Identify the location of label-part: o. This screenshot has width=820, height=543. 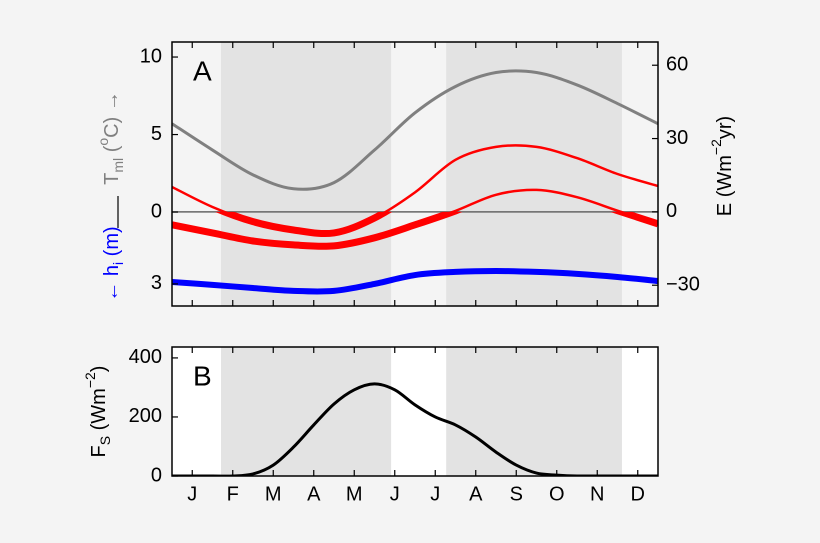
(103, 142).